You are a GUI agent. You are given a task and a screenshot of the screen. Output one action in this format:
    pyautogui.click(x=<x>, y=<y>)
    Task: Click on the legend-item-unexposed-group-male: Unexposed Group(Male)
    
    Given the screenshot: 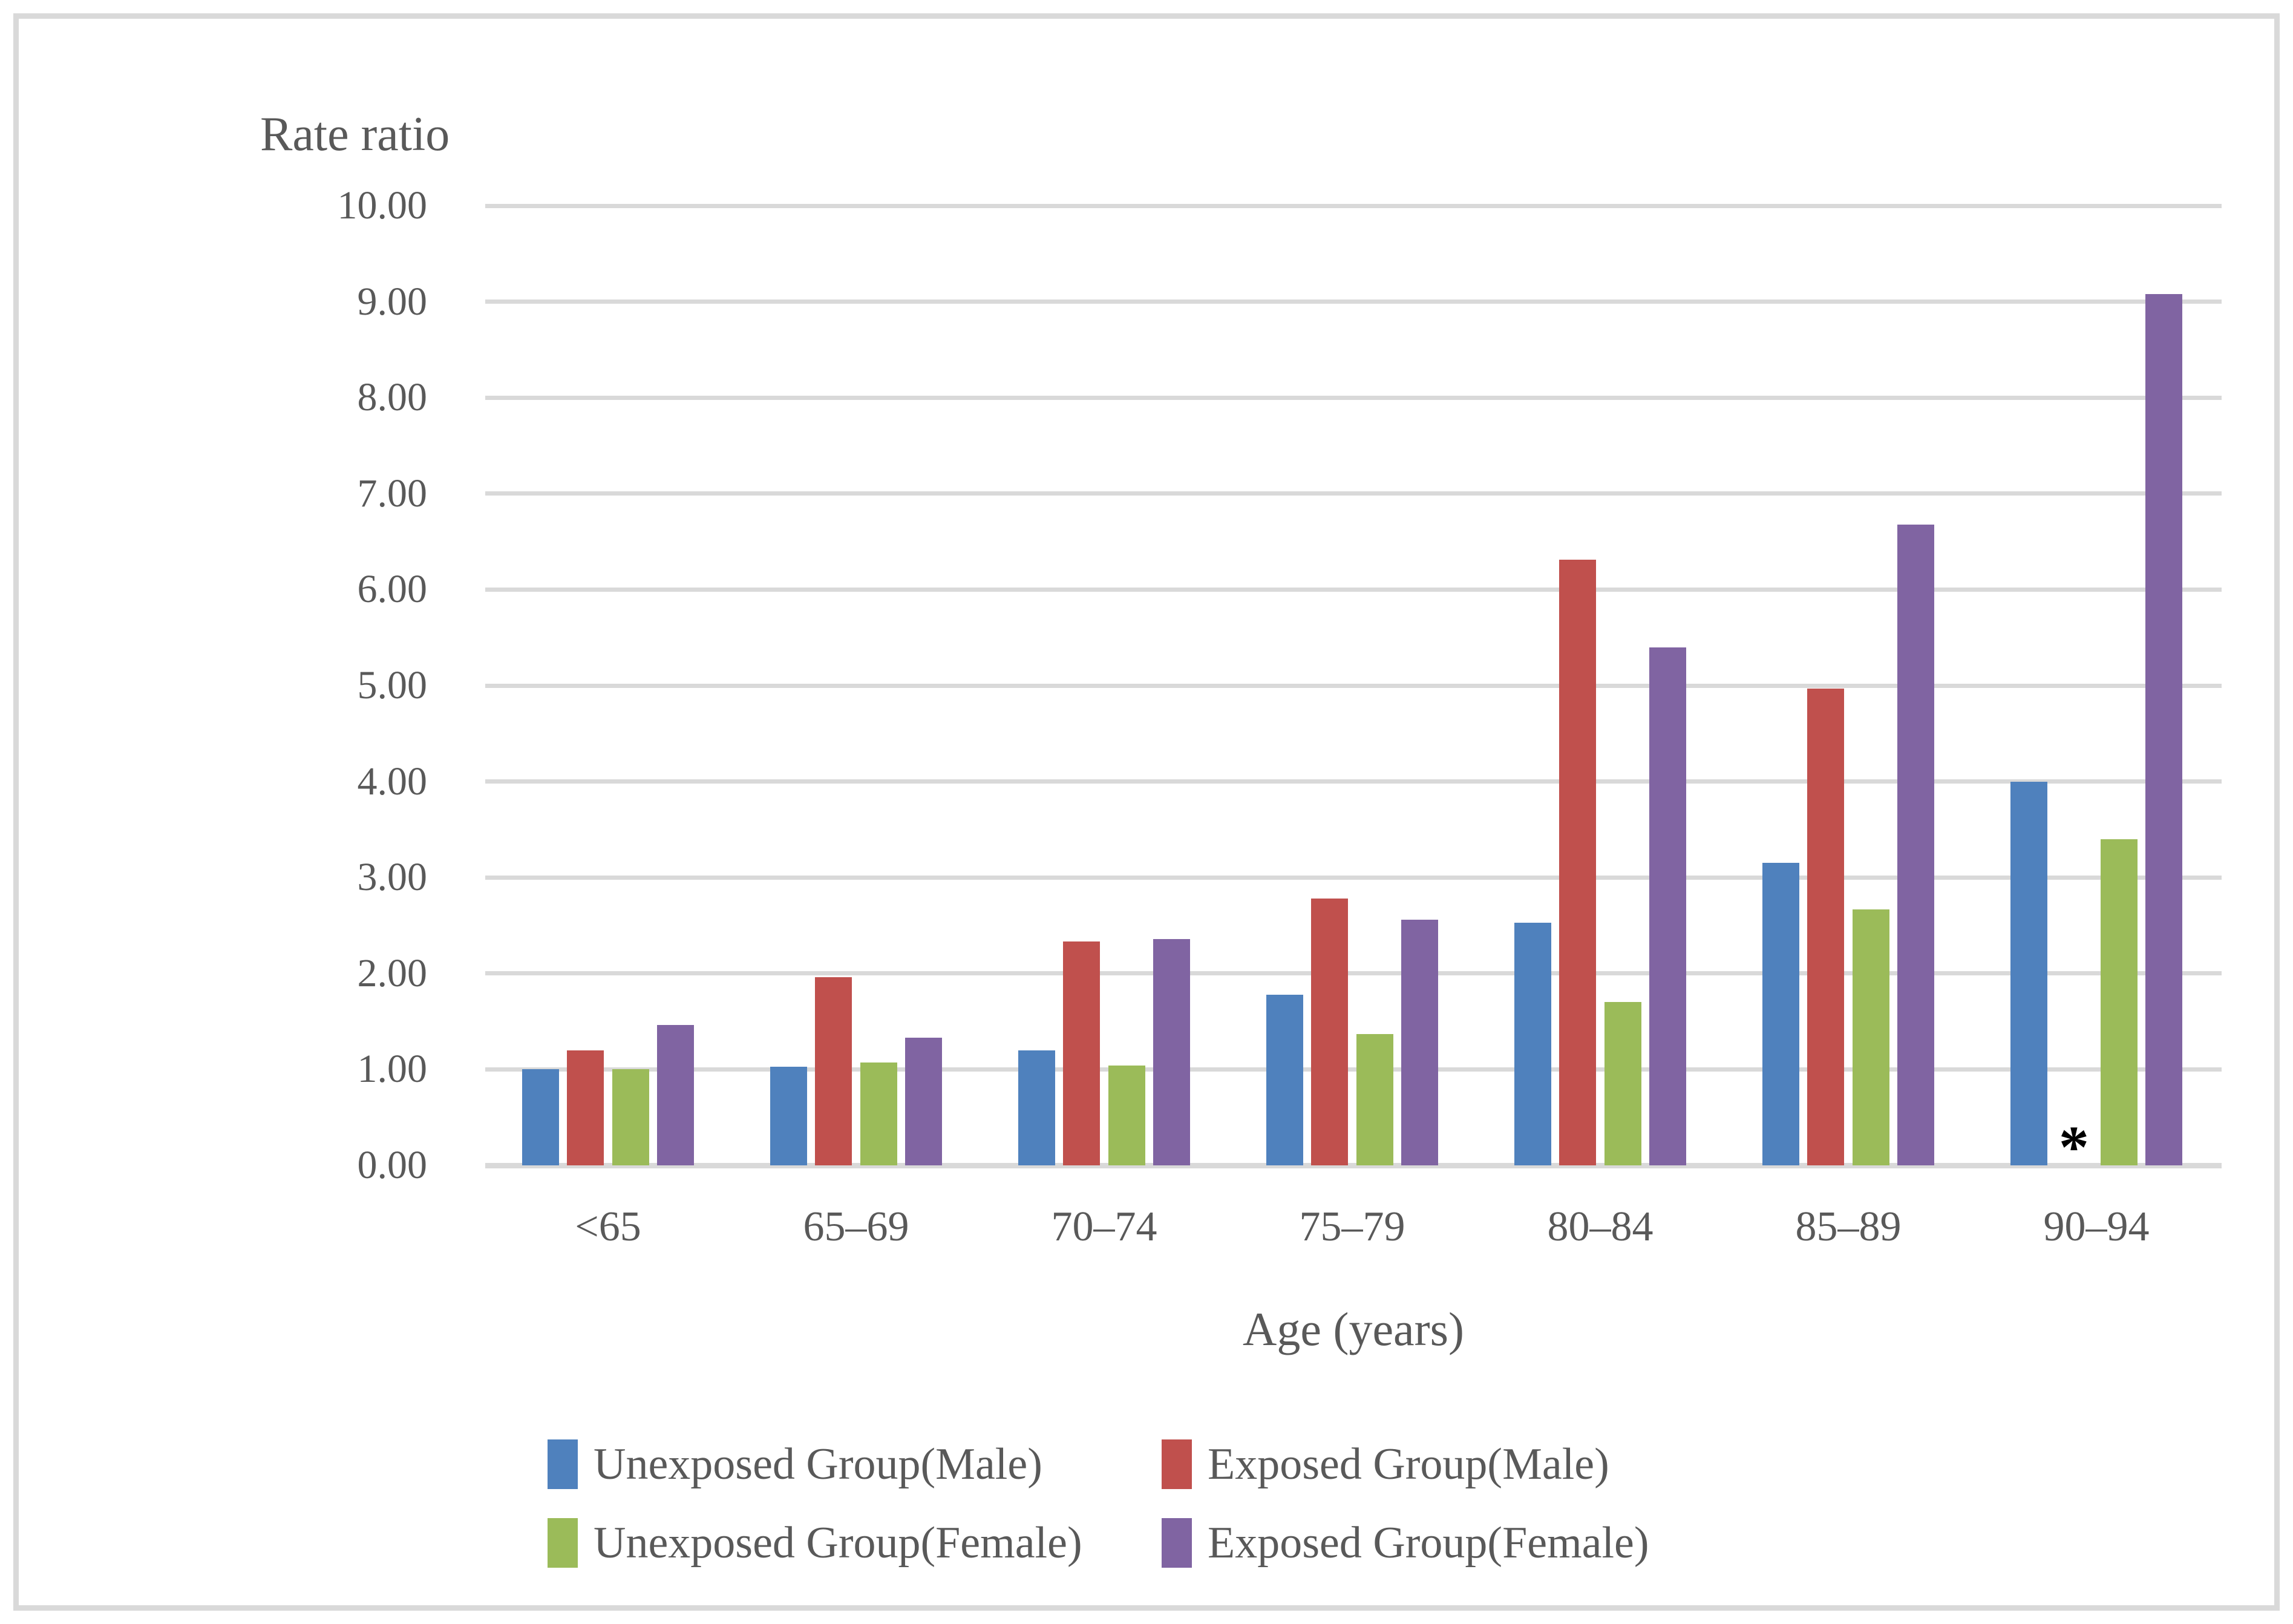 What is the action you would take?
    pyautogui.click(x=795, y=1464)
    